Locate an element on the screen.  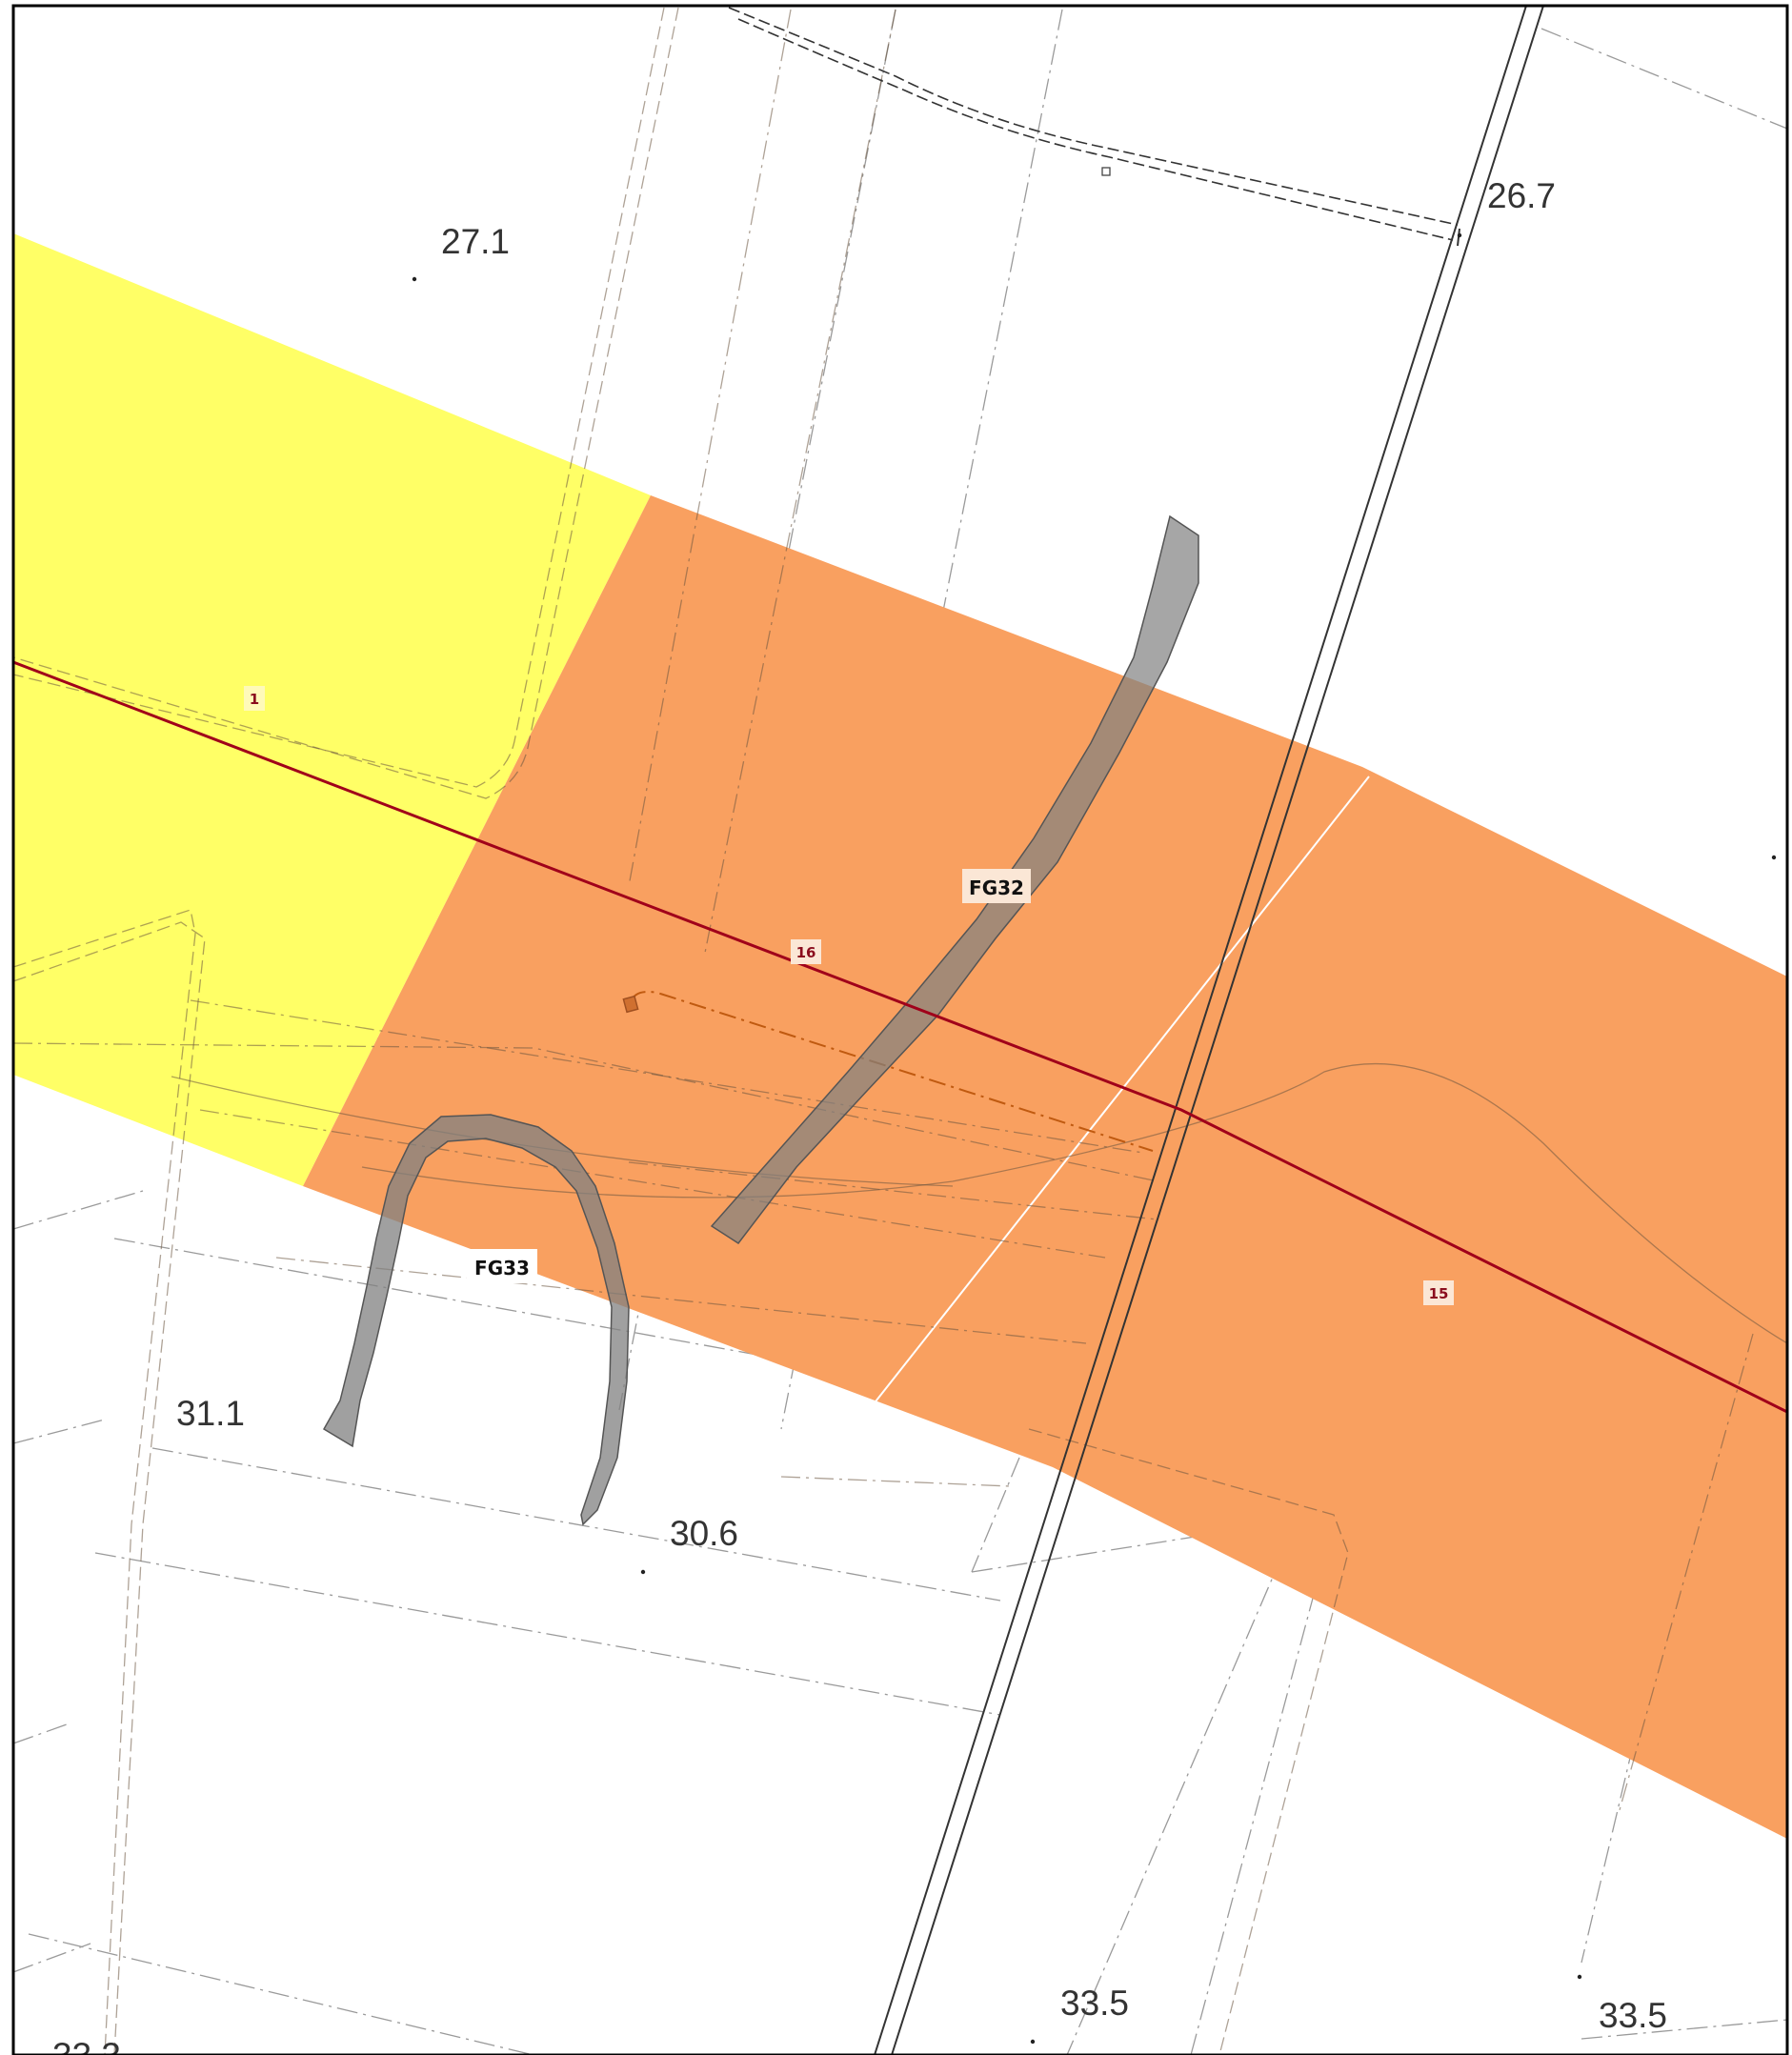
elevation-label: 26.7 is located at coordinates (1521, 195).